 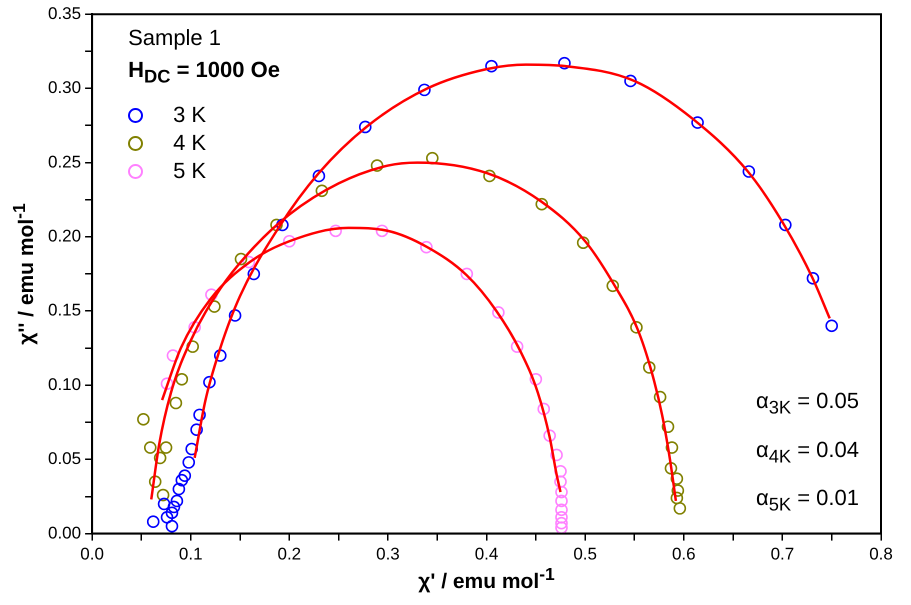 What do you see at coordinates (65, 162) in the screenshot?
I see `y-tick-label: 0.25` at bounding box center [65, 162].